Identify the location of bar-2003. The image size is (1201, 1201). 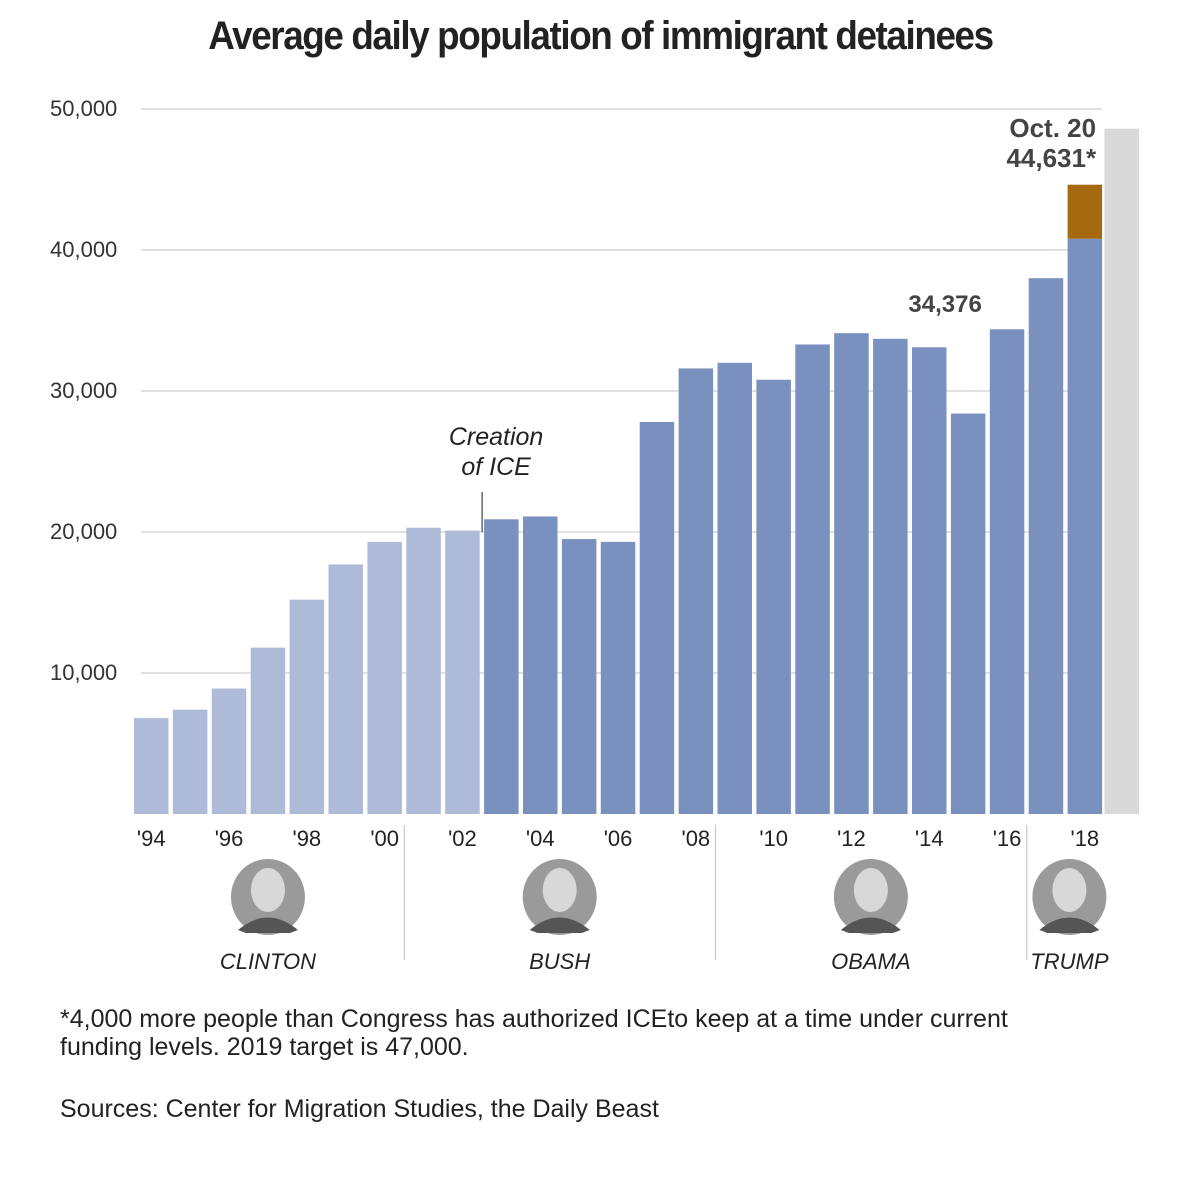
(501, 666).